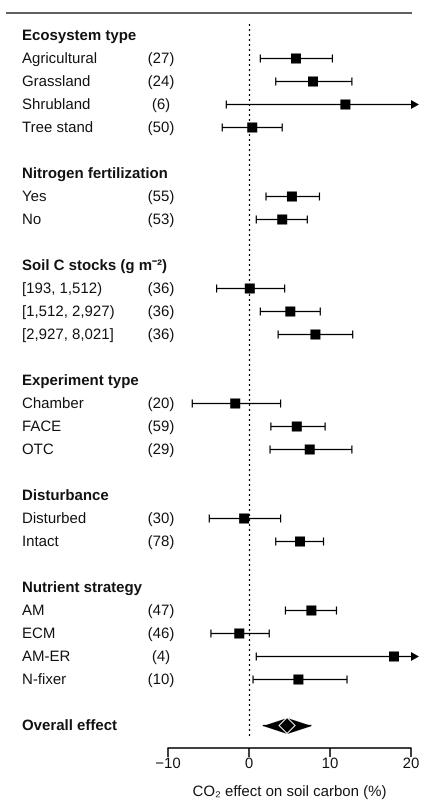 The width and height of the screenshot is (424, 806). I want to click on y-tick-label: Soil C stocks (g m⁻²), so click(95, 265).